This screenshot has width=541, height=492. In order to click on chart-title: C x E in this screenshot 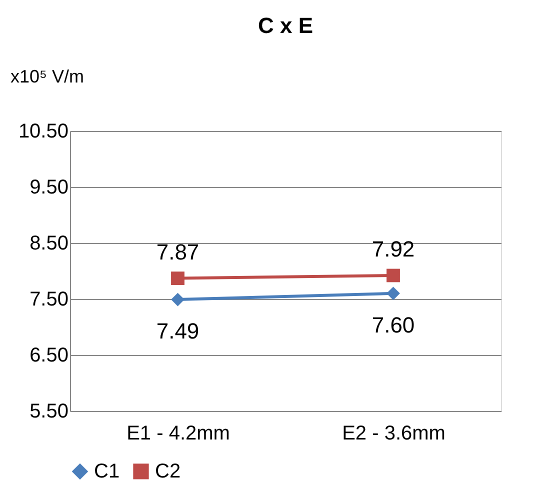, I will do `click(286, 25)`.